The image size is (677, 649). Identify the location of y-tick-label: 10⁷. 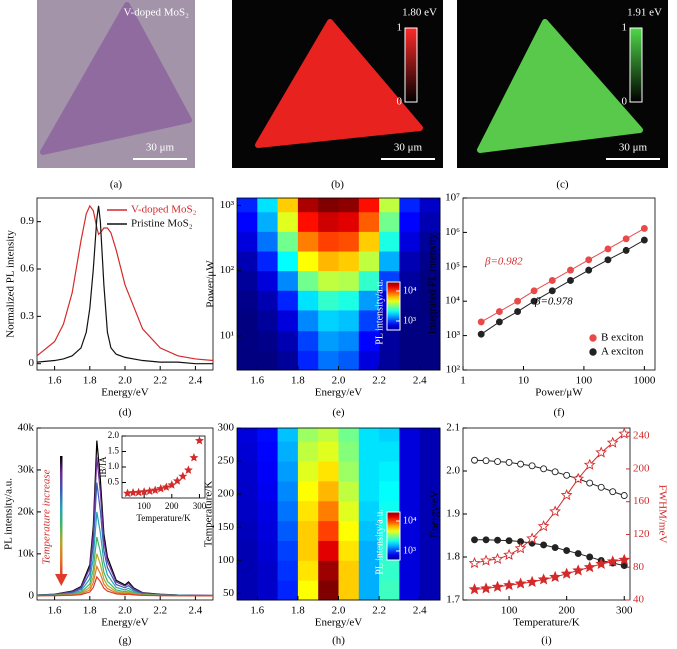
(452, 198).